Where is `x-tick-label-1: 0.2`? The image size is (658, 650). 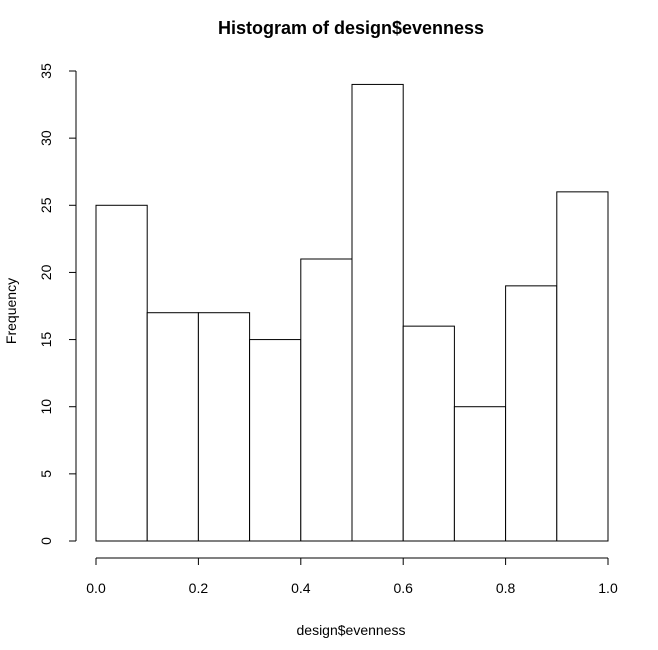
x-tick-label-1: 0.2 is located at coordinates (199, 588).